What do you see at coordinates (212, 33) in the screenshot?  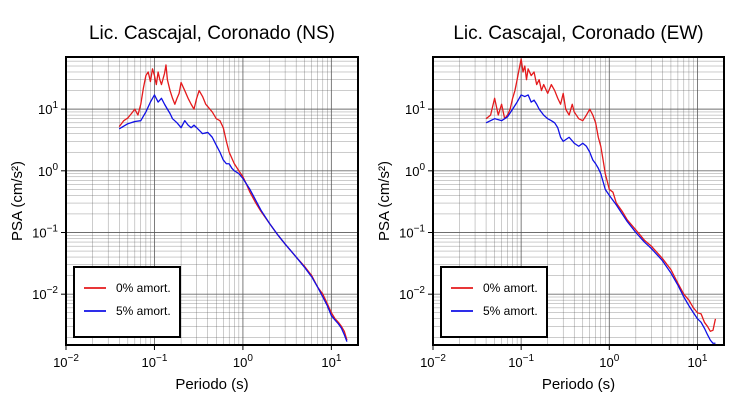 I see `chart-title: Lic. Cascajal, Coronado (NS)` at bounding box center [212, 33].